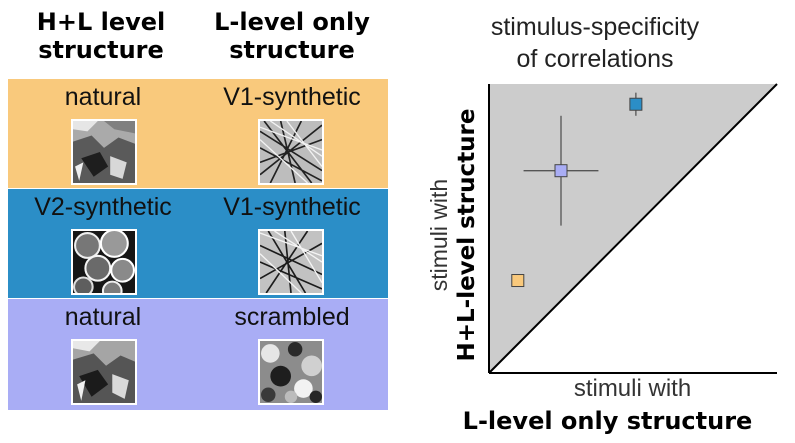 The width and height of the screenshot is (795, 443). What do you see at coordinates (103, 317) in the screenshot?
I see `row3-left-label: natural` at bounding box center [103, 317].